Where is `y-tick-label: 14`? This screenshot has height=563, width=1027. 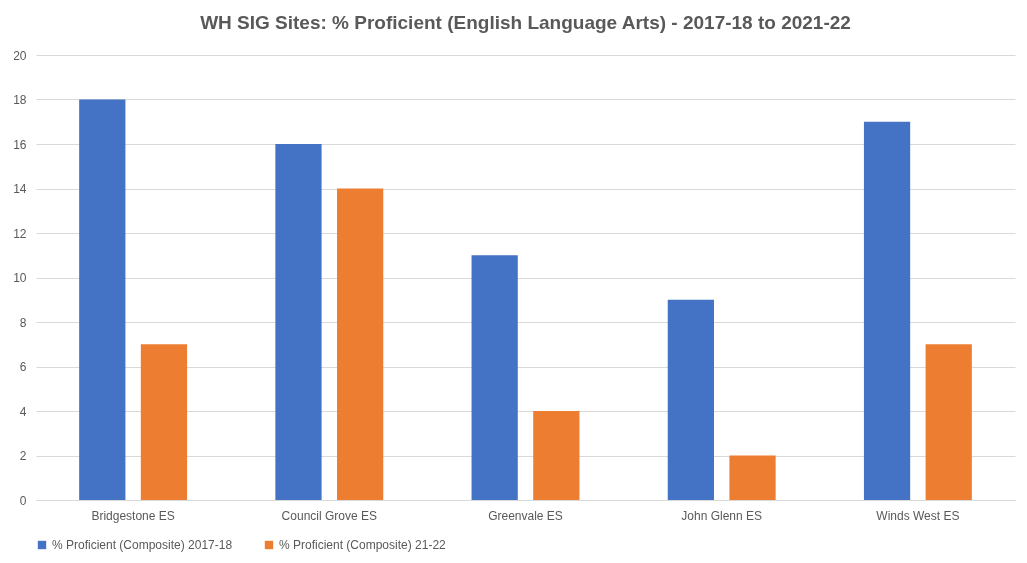
y-tick-label: 14 is located at coordinates (20, 189).